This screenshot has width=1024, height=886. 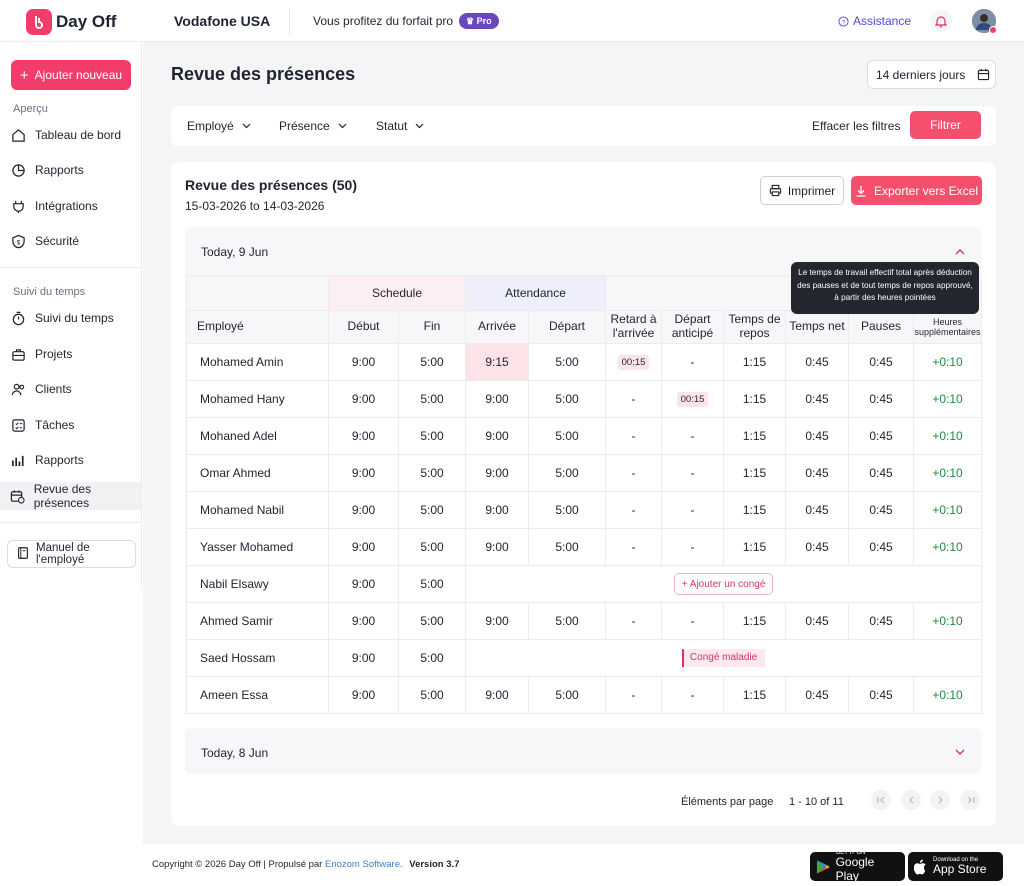 What do you see at coordinates (313, 126) in the screenshot?
I see `filter-presence: Présence` at bounding box center [313, 126].